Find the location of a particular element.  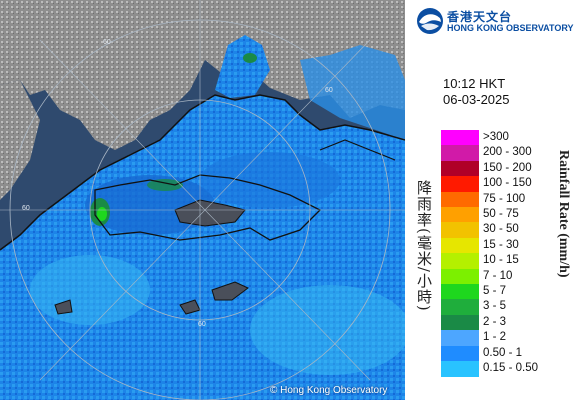

legend-row: 75 - 100 is located at coordinates (506, 199).